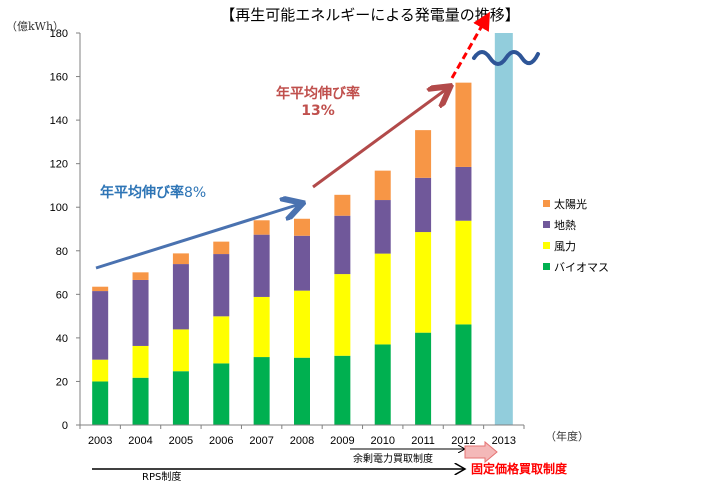 This screenshot has height=481, width=704. Describe the element at coordinates (342, 441) in the screenshot. I see `x-tick-label: 2009` at that location.